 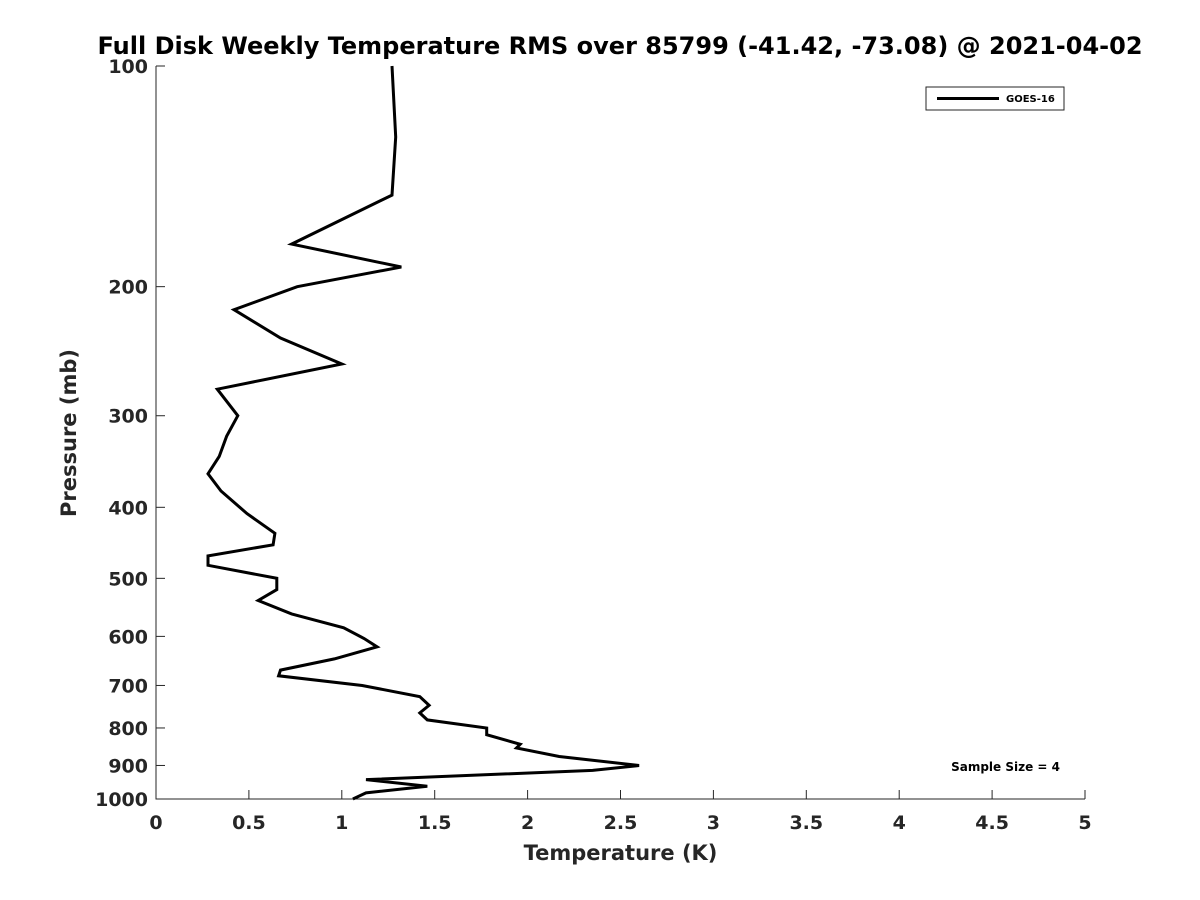 I want to click on y-axis-label: Pressure (mb), so click(x=69, y=433).